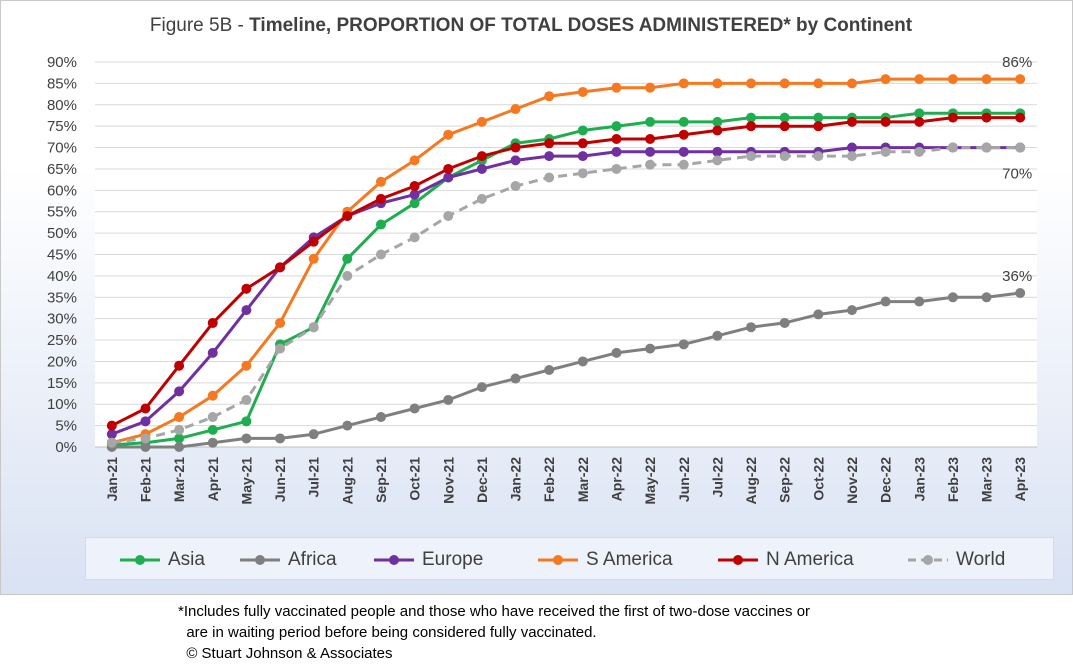  I want to click on legend-item-world: World, so click(956, 559).